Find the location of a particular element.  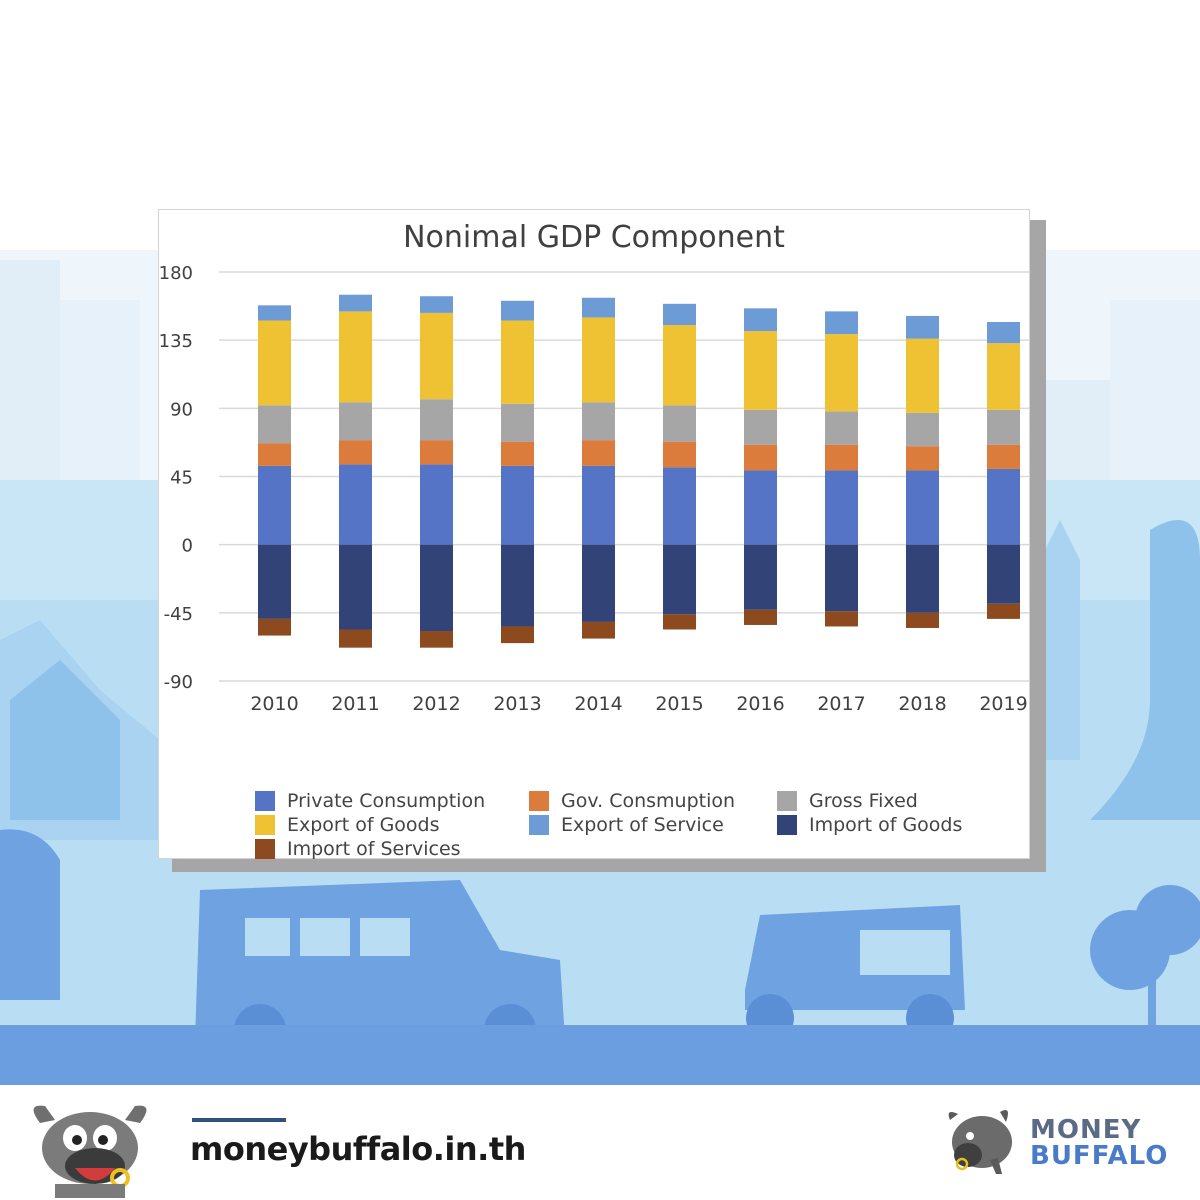

footer-divider is located at coordinates (239, 1120).